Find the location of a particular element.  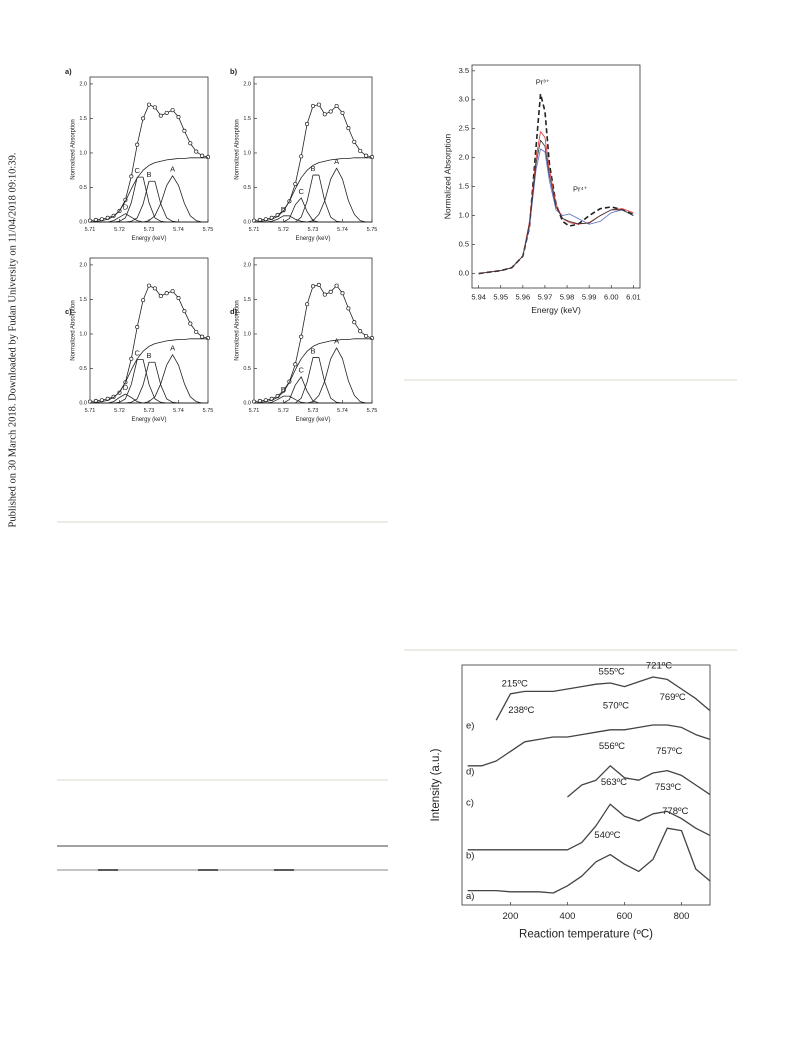

x-axis-label: Reaction temperature (ºC) is located at coordinates (586, 934).